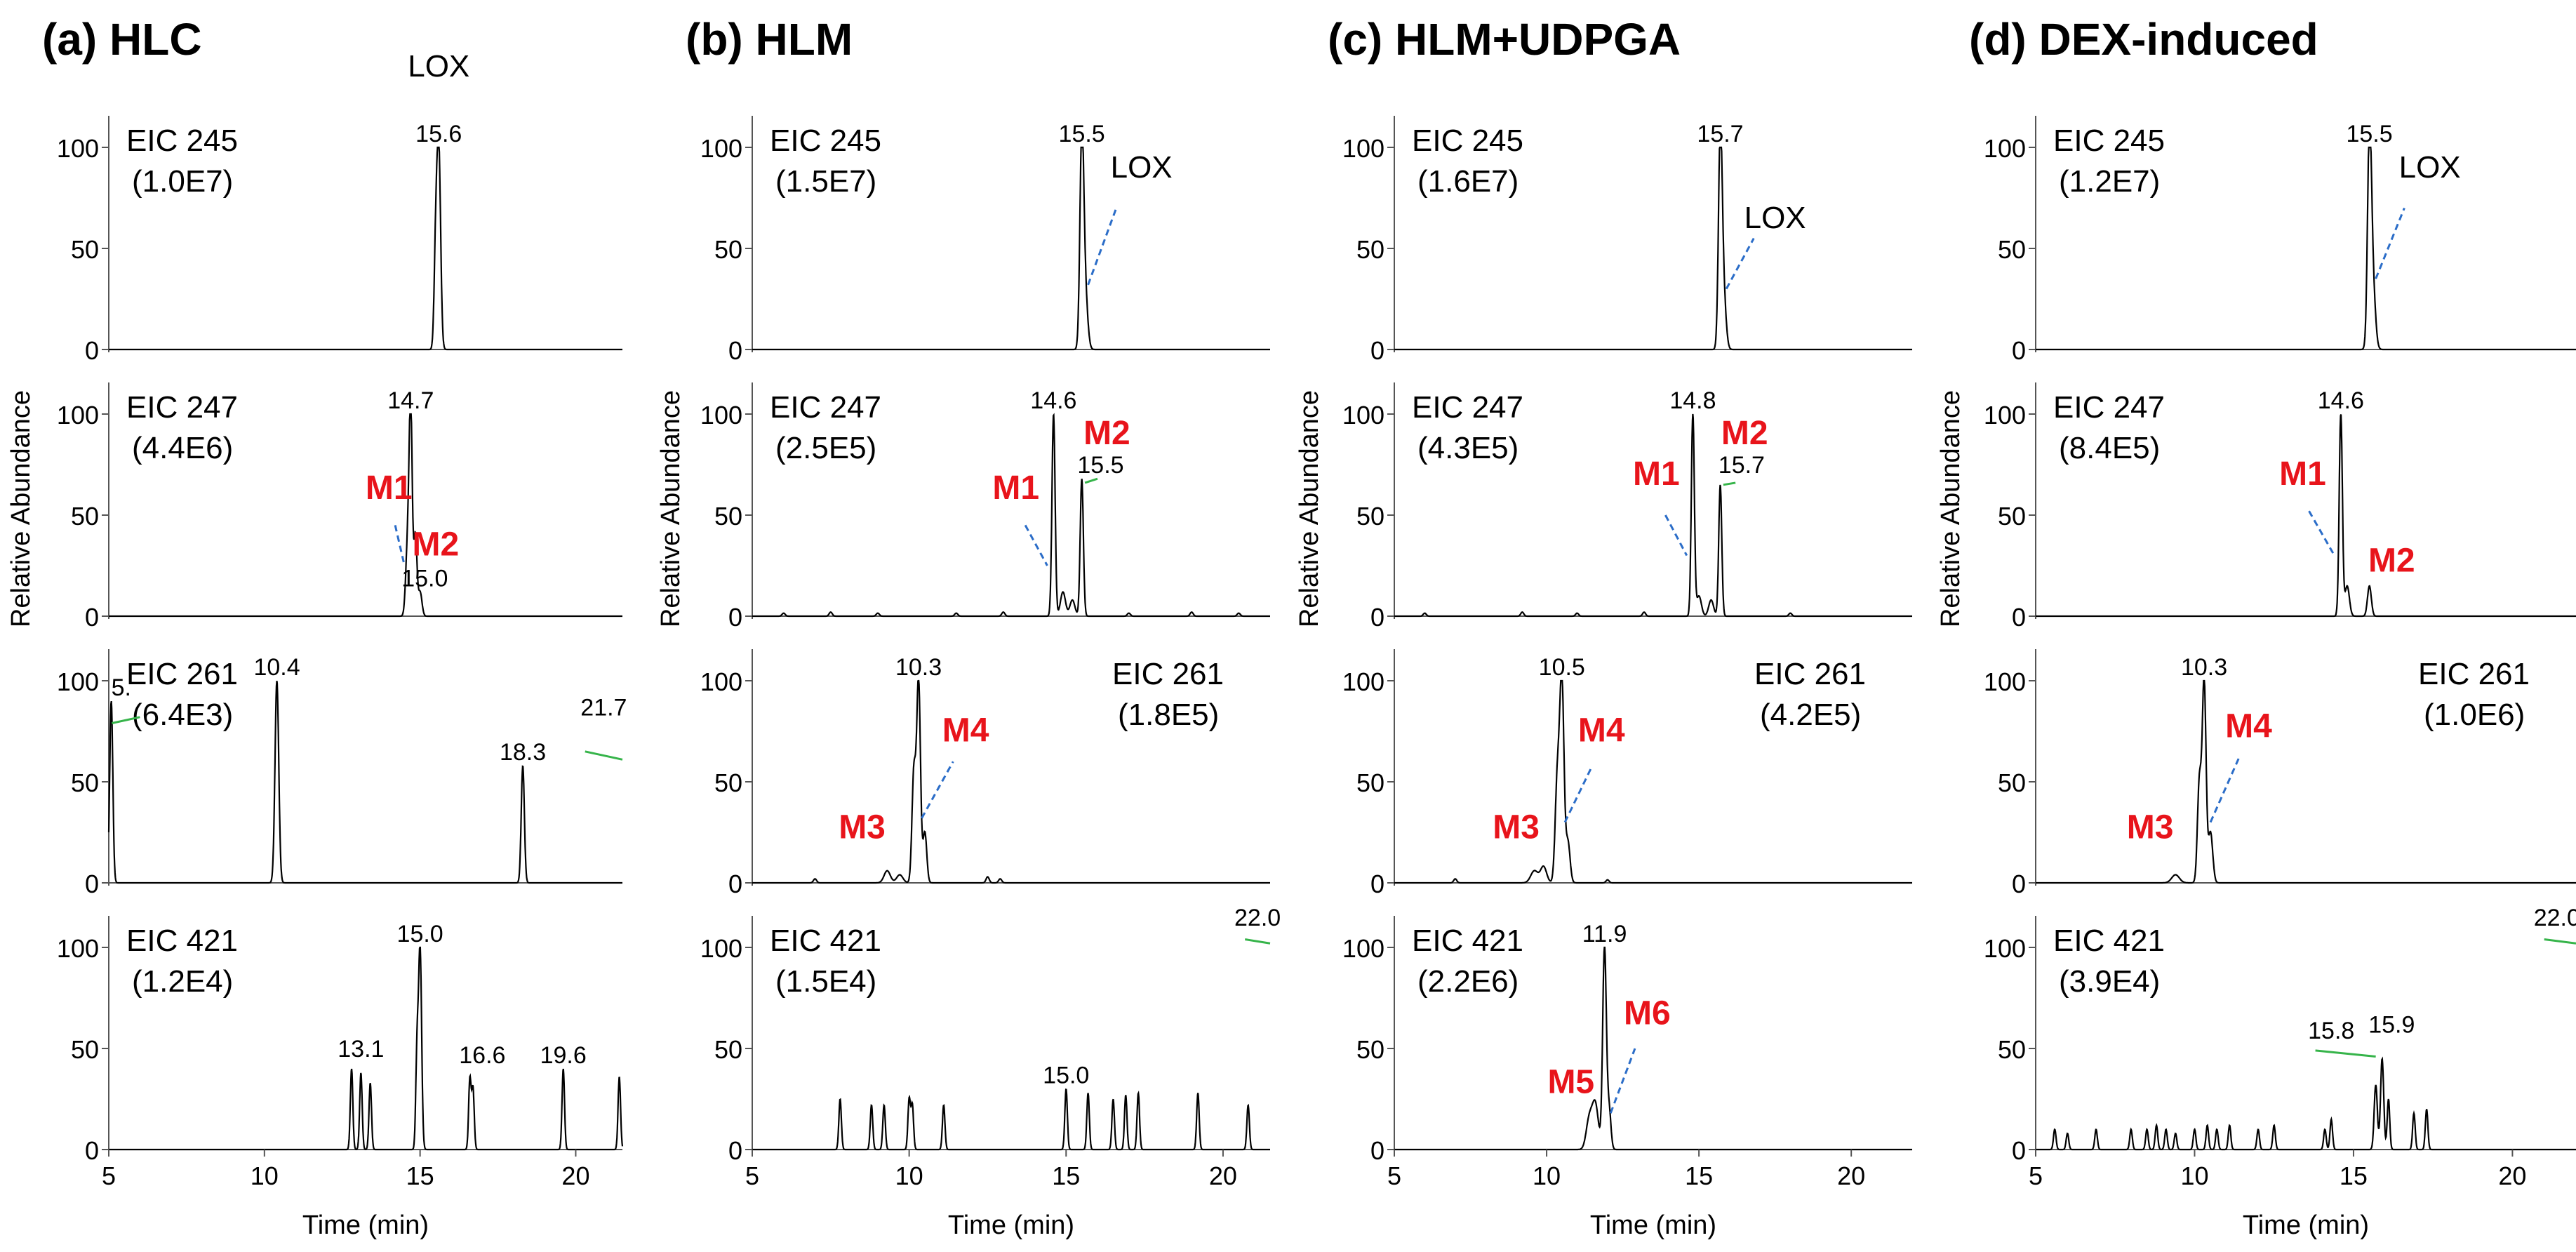 The width and height of the screenshot is (2576, 1252). What do you see at coordinates (340, 207) in the screenshot?
I see `panel-eic-245: 0 50 100 EIC 245 (1.0E7) 15.6 LOX` at bounding box center [340, 207].